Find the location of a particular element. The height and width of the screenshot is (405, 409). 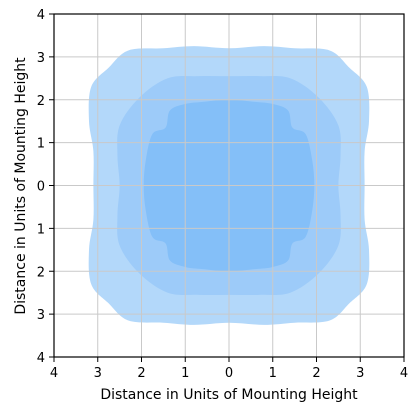

y-tick-label: 0 is located at coordinates (41, 187).